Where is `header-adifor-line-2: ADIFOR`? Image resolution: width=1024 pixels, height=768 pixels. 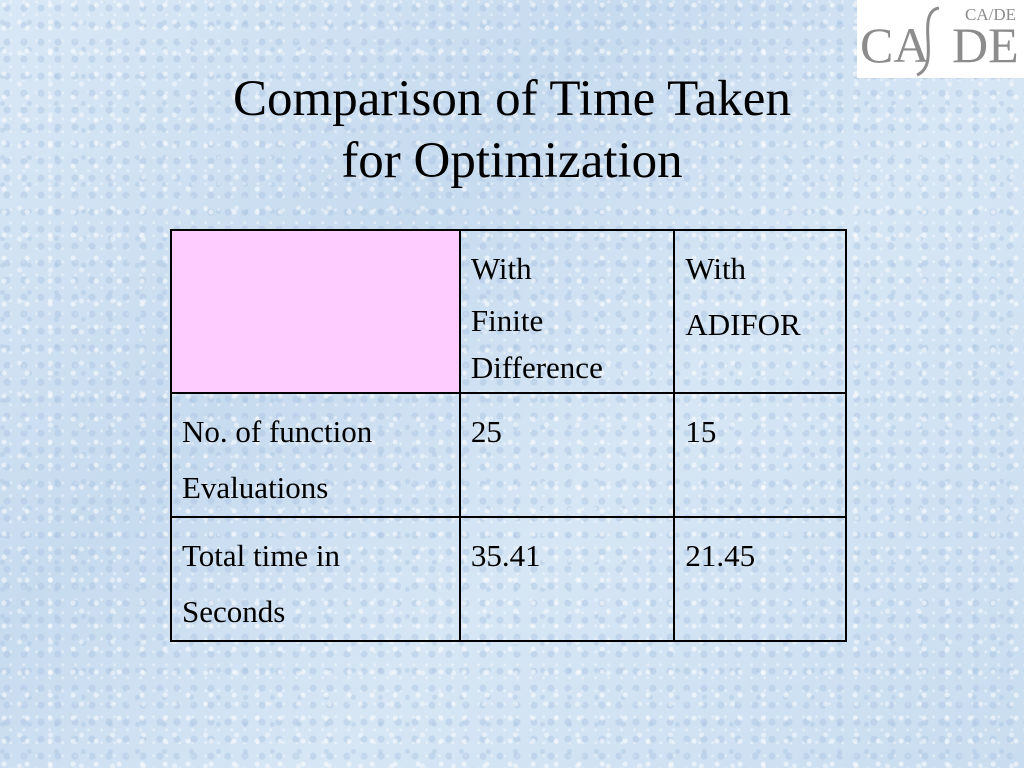 header-adifor-line-2: ADIFOR is located at coordinates (743, 324).